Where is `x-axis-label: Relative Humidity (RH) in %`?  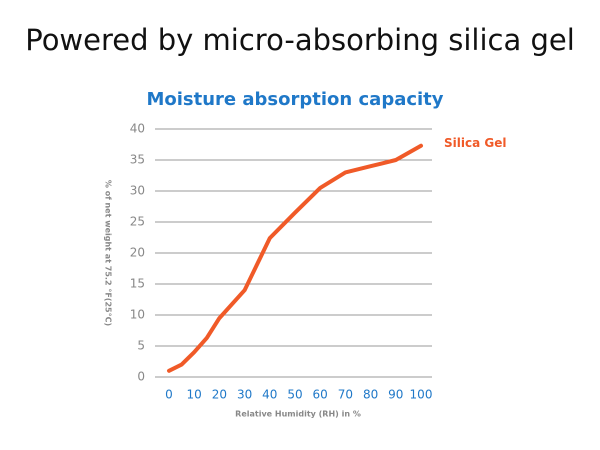
x-axis-label: Relative Humidity (RH) in % is located at coordinates (298, 414).